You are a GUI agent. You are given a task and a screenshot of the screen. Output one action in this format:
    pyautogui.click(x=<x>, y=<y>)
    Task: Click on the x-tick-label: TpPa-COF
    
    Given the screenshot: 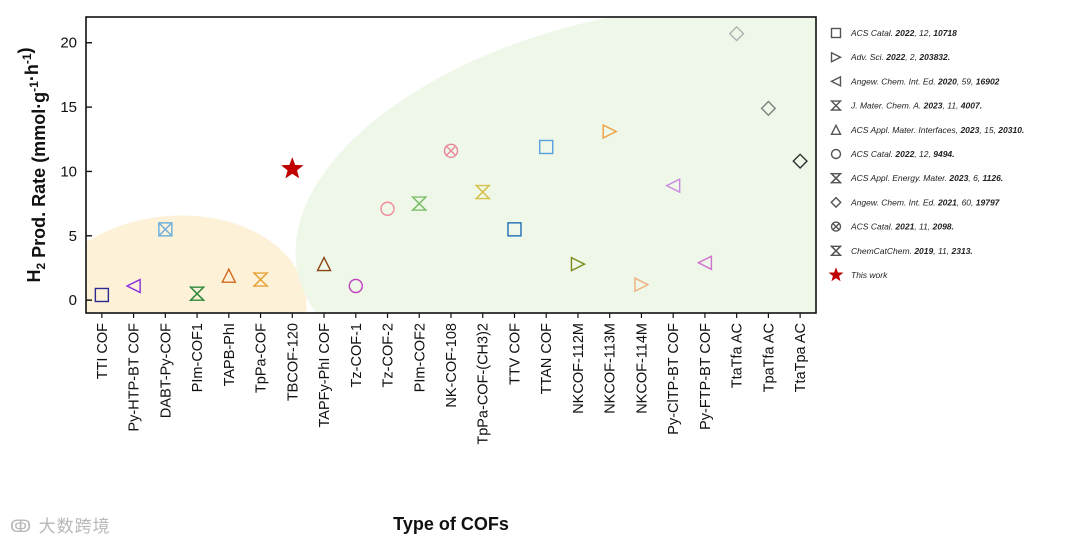 What is the action you would take?
    pyautogui.click(x=262, y=358)
    